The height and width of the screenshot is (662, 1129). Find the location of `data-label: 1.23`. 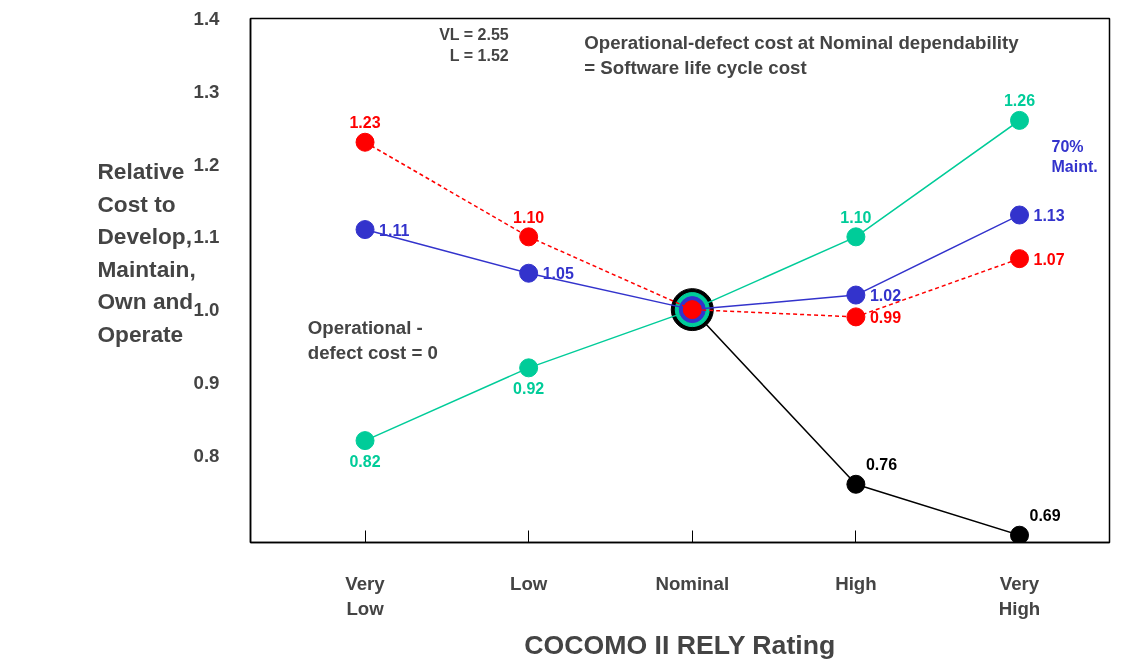

data-label: 1.23 is located at coordinates (365, 123).